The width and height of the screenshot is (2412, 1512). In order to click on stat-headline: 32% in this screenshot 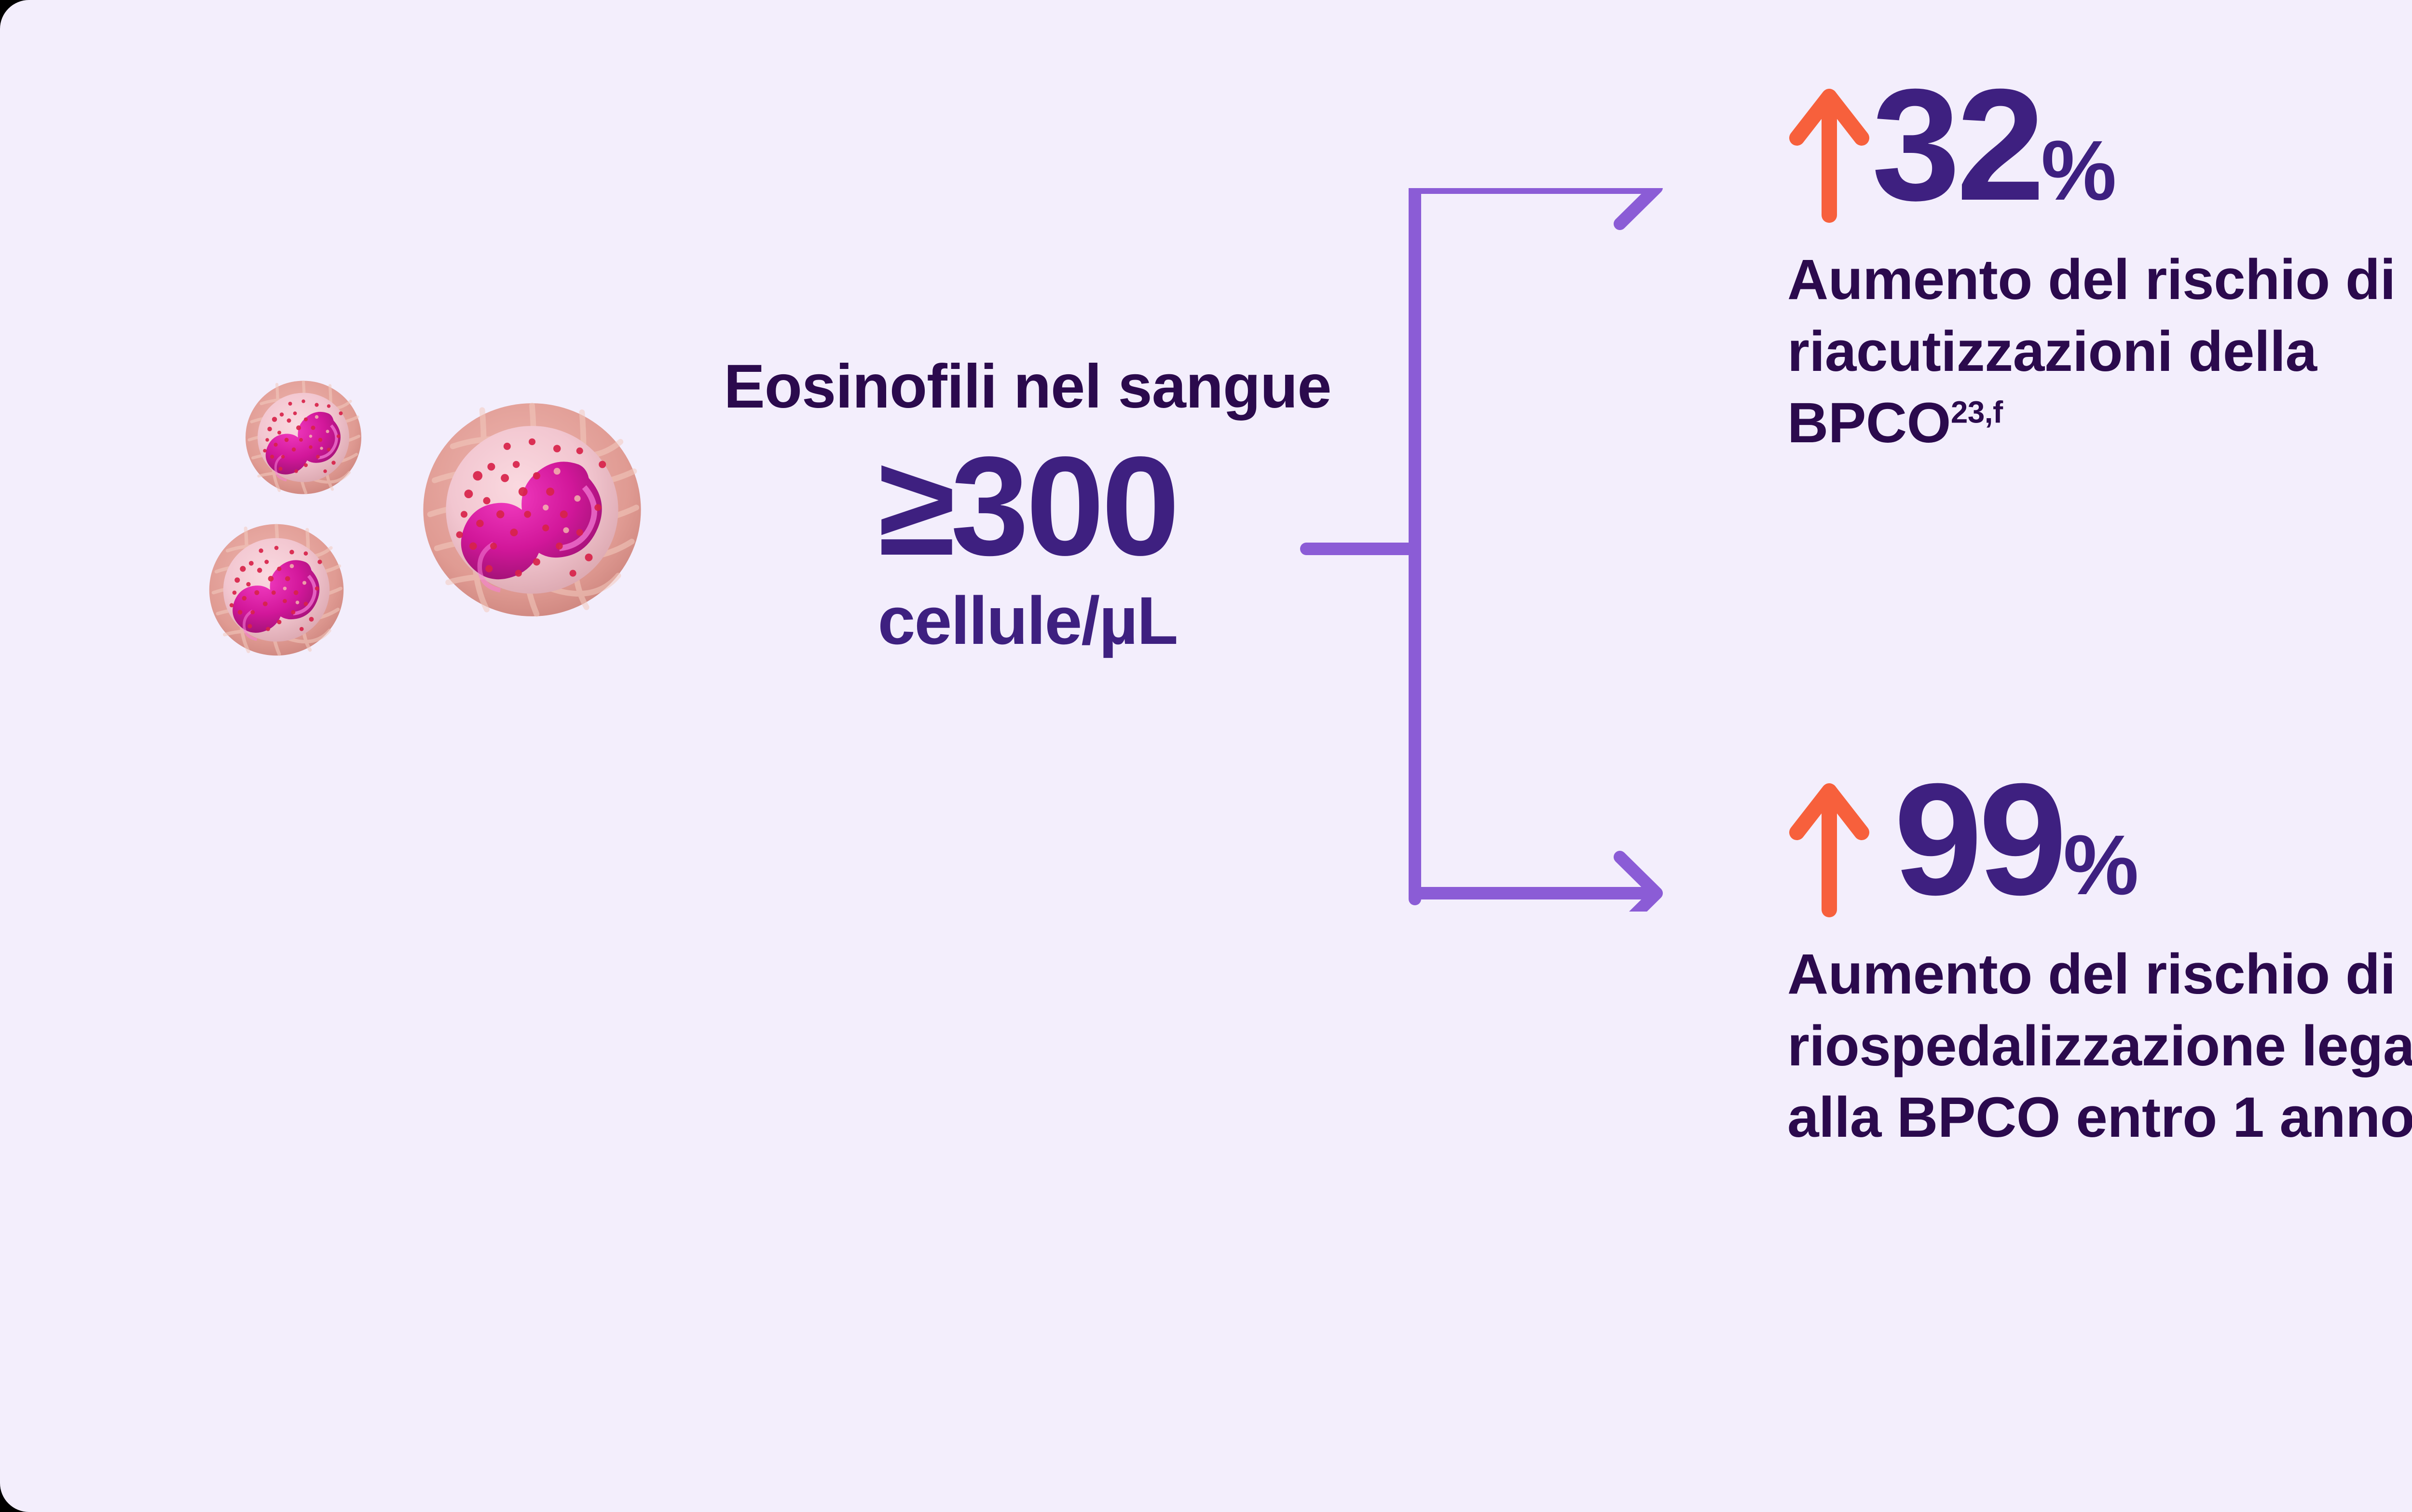, I will do `click(2099, 148)`.